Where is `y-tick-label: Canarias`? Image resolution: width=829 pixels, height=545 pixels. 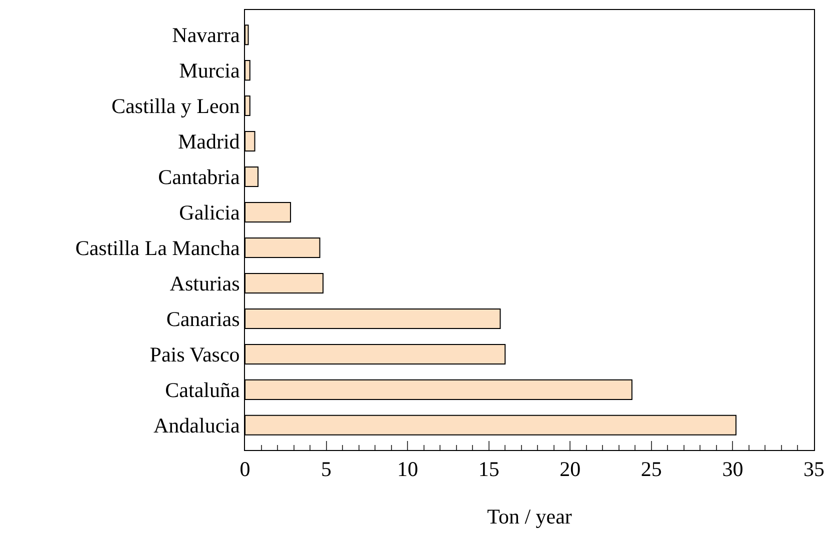
y-tick-label: Canarias is located at coordinates (203, 319).